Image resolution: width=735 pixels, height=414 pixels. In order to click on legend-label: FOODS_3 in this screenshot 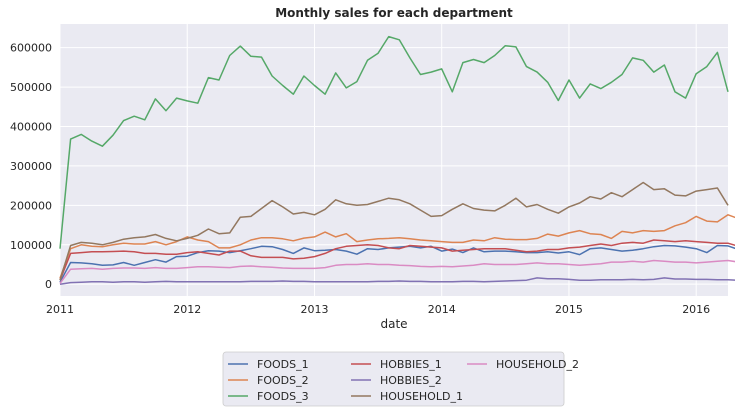, I will do `click(283, 396)`.